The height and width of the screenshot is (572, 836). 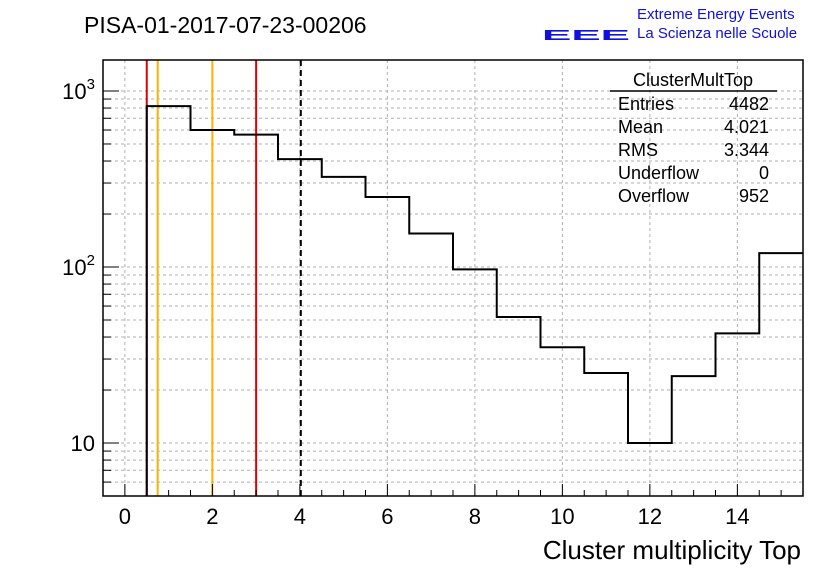 What do you see at coordinates (90, 286) in the screenshot?
I see `y-axis: 10 10² 10³` at bounding box center [90, 286].